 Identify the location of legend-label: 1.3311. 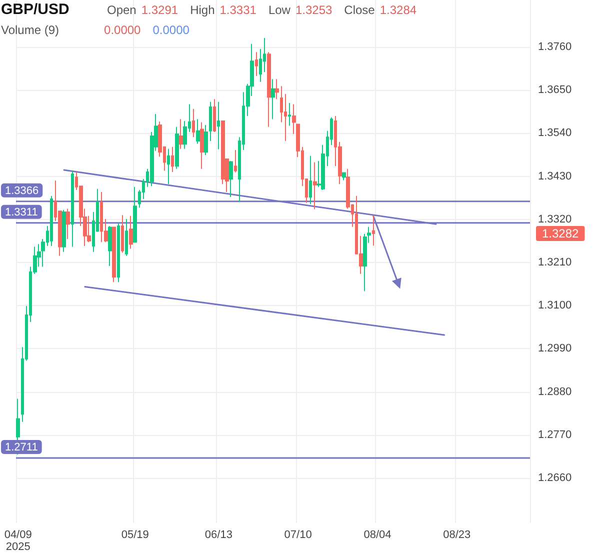
(21, 212).